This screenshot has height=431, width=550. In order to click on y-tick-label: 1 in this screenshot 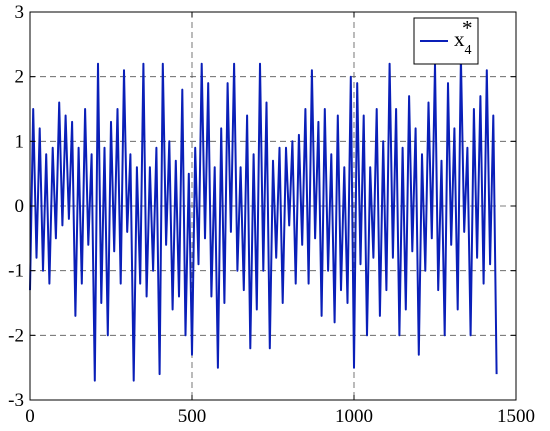, I will do `click(20, 141)`.